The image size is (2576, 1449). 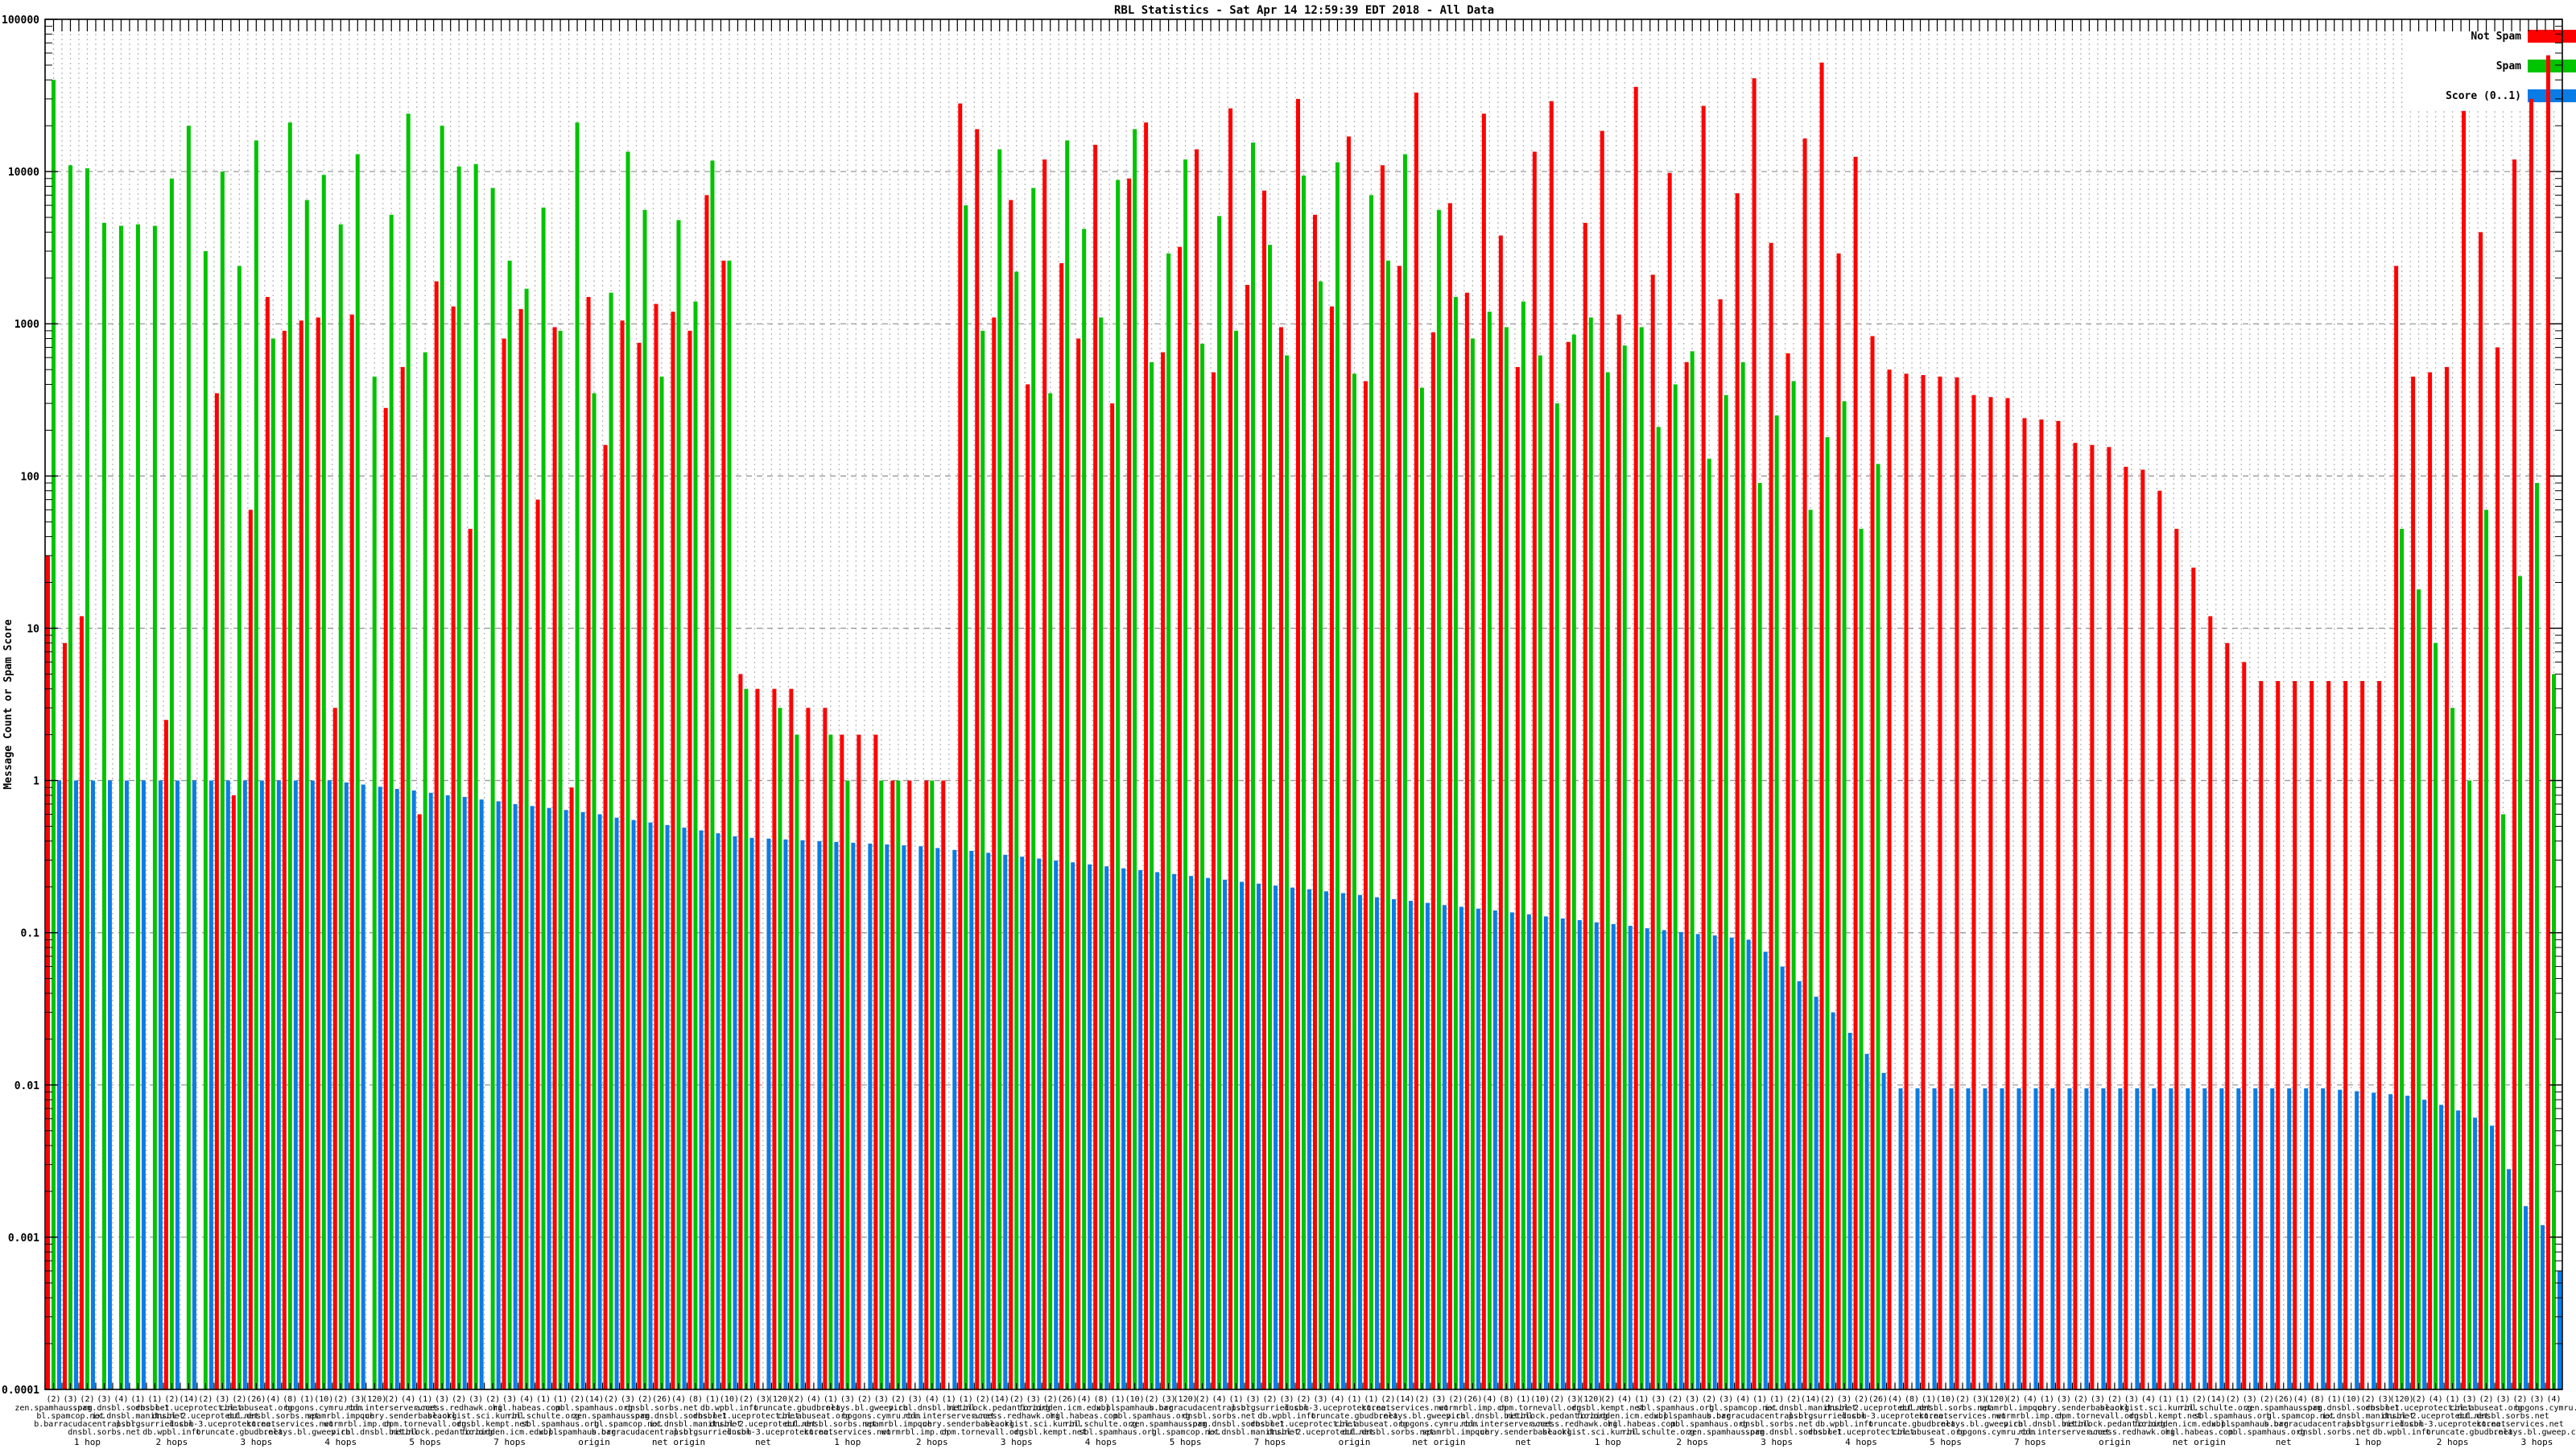 I want to click on svg-text: origin, so click(x=1355, y=1442).